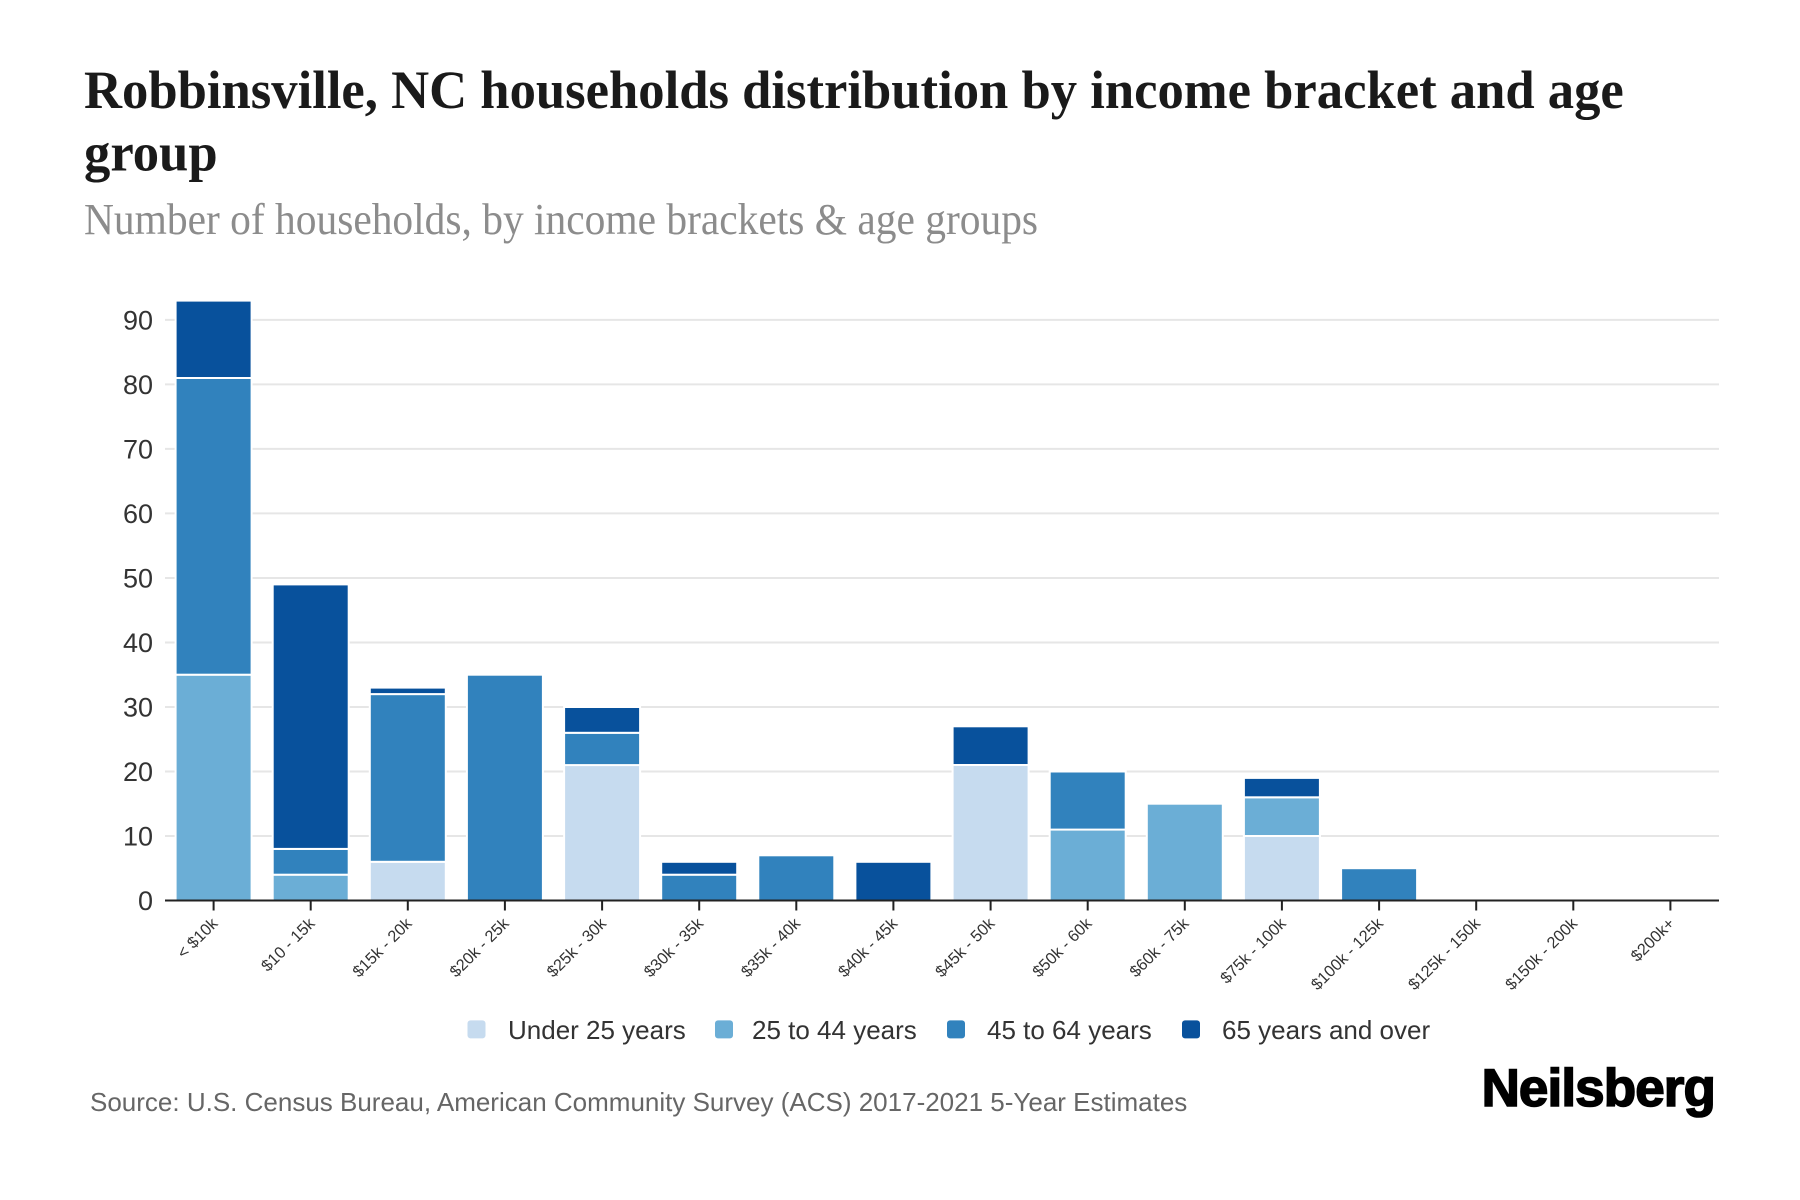  I want to click on svg-text: 0, so click(145, 901).